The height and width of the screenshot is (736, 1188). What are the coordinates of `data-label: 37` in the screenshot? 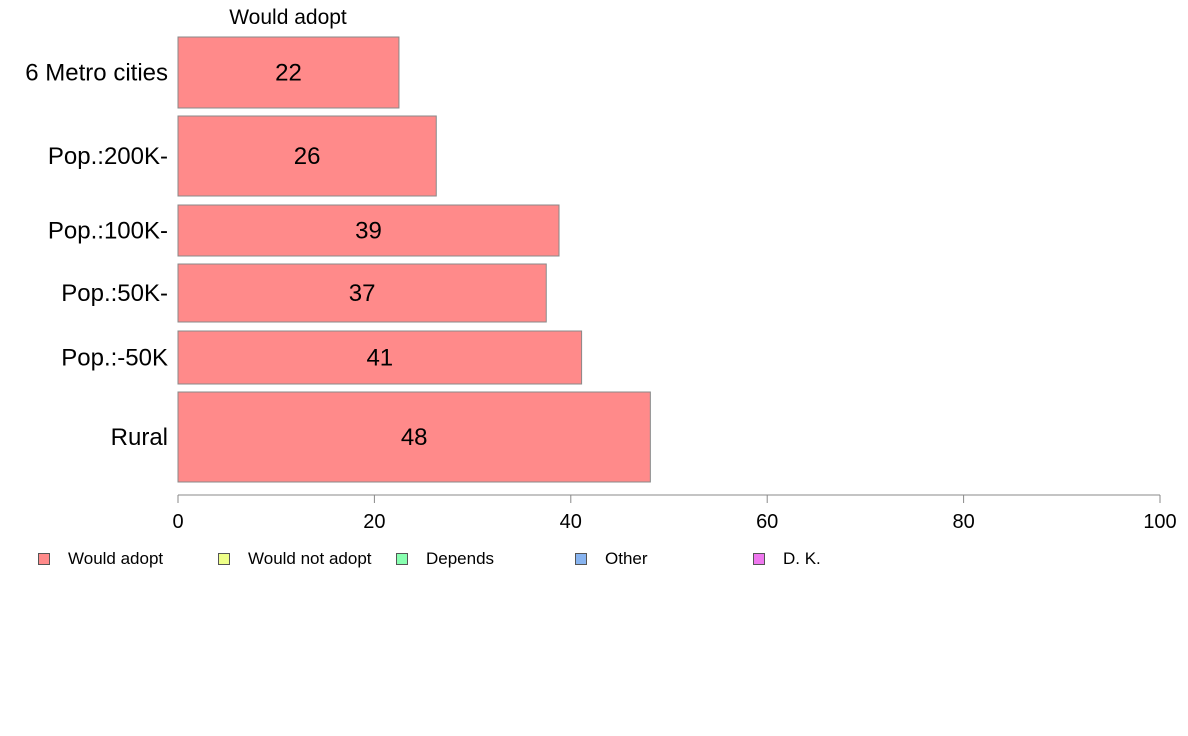 It's located at (362, 293).